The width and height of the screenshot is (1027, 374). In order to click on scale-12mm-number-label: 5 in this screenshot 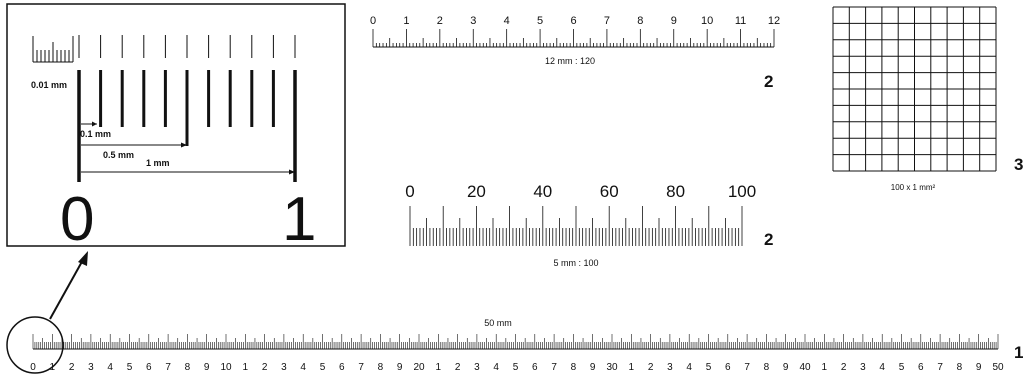, I will do `click(540, 21)`.